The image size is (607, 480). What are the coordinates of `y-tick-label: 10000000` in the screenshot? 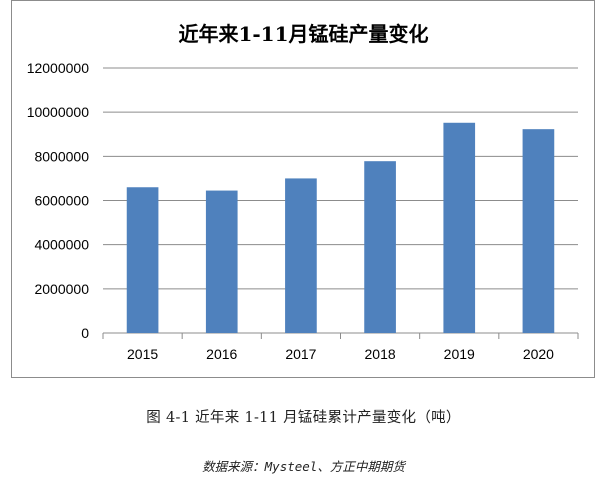 It's located at (58, 112).